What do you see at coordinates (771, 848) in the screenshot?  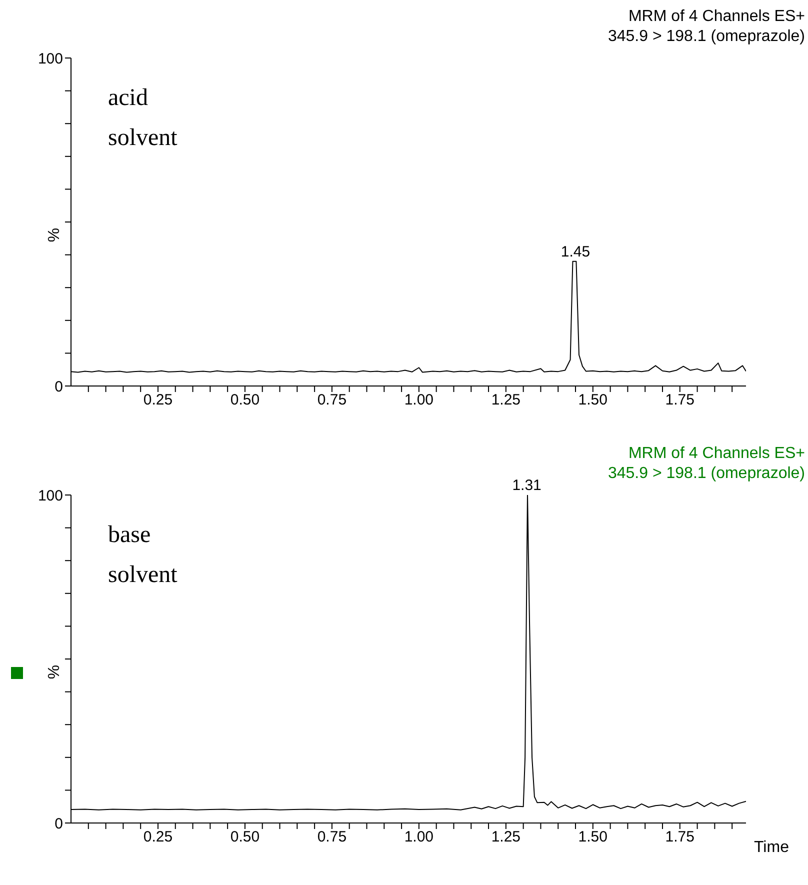 I see `x-axis-title: Time` at bounding box center [771, 848].